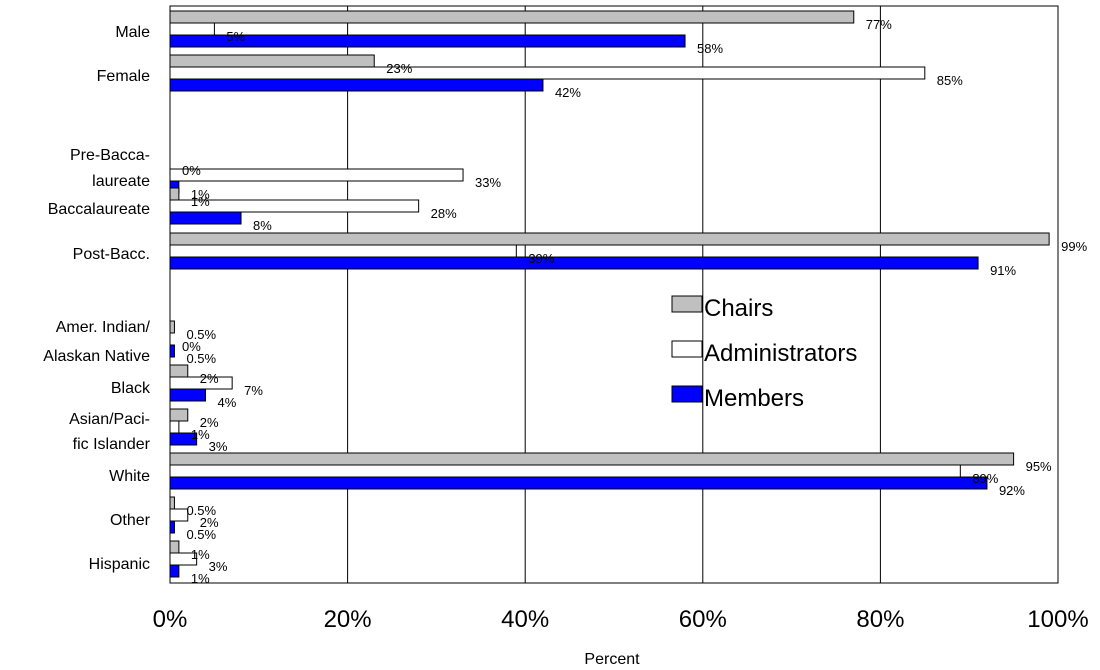  Describe the element at coordinates (131, 388) in the screenshot. I see `category-label: Black` at that location.